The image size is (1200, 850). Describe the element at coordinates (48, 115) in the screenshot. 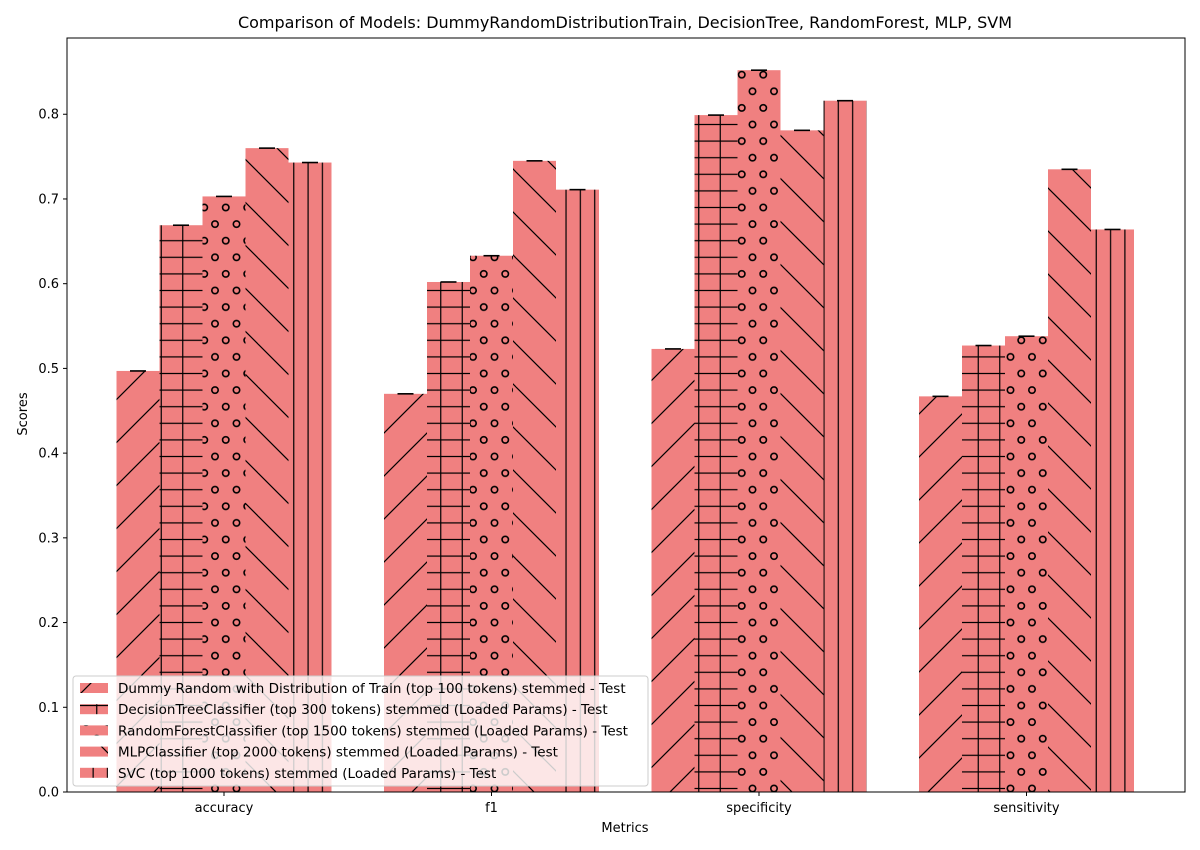

I see `y-tick-label: 0.8` at that location.